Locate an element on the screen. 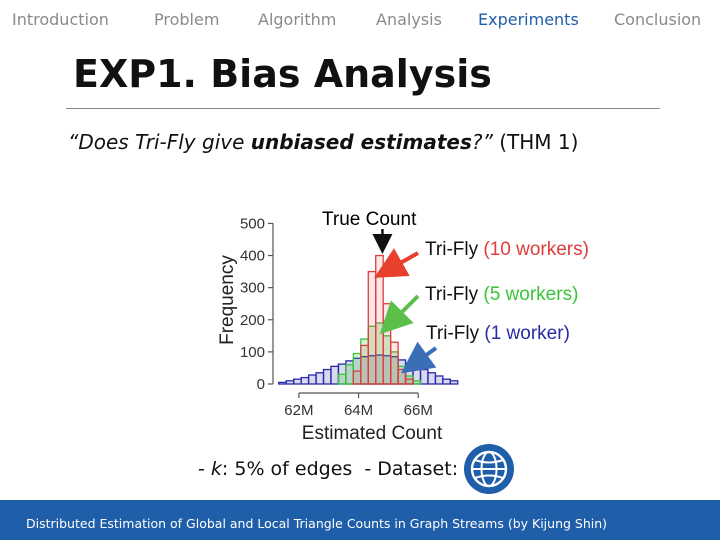 The height and width of the screenshot is (540, 720). nav-introduction: Introduction is located at coordinates (60, 19).